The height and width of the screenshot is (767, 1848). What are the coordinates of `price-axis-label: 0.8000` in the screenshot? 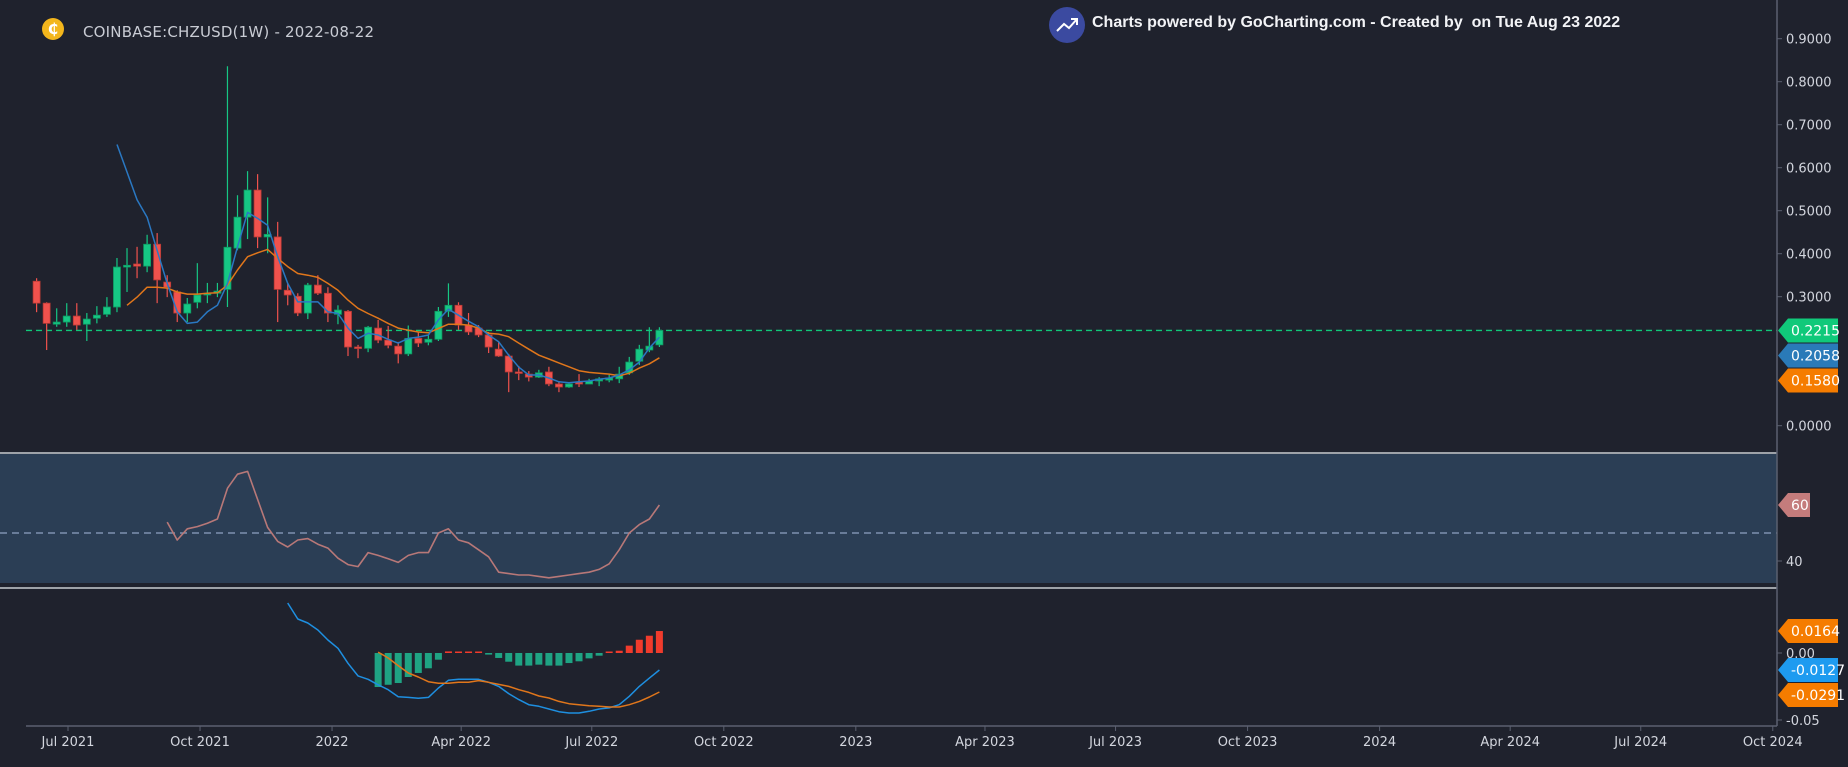 It's located at (1809, 83).